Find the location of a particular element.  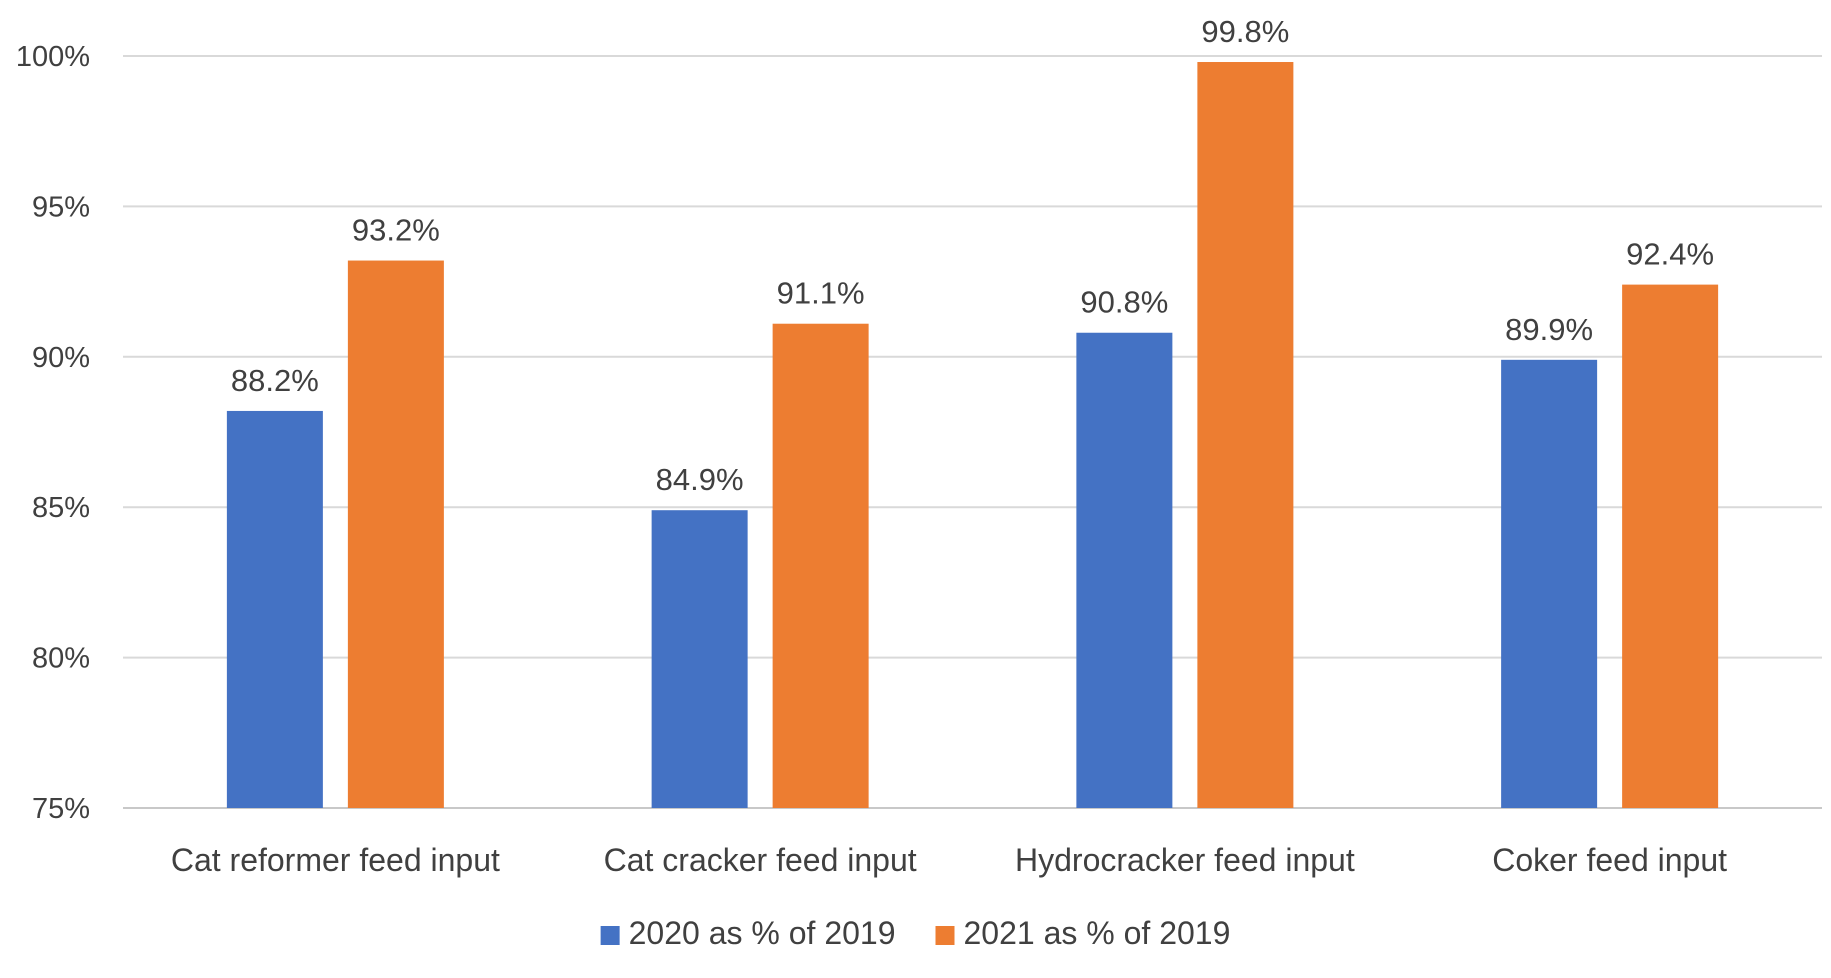

data-label: 84.9% is located at coordinates (700, 479).